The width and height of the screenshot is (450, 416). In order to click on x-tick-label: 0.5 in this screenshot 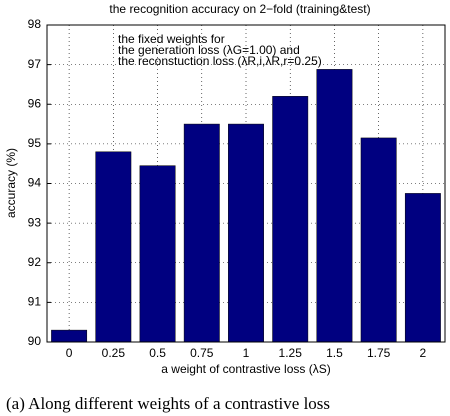, I will do `click(157, 353)`.